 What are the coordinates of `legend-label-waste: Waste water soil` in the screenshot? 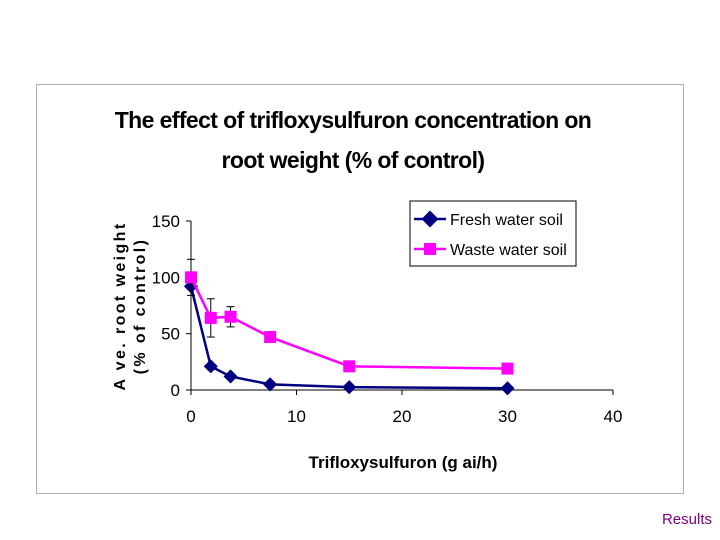 It's located at (508, 250).